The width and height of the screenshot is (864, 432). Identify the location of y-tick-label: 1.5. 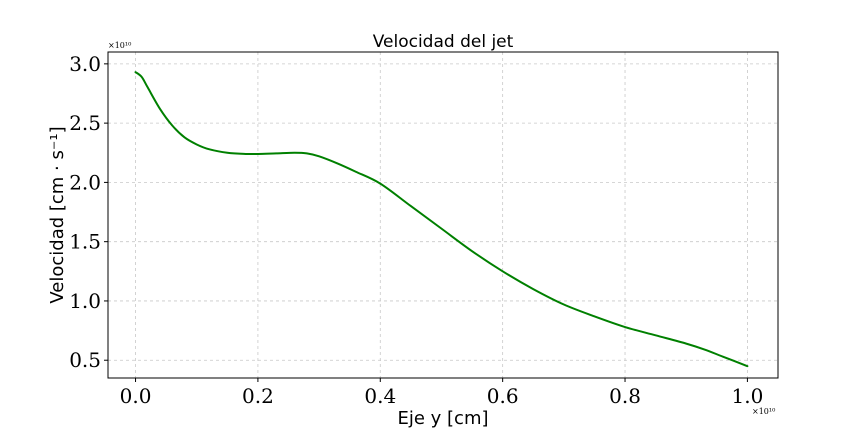
(85, 242).